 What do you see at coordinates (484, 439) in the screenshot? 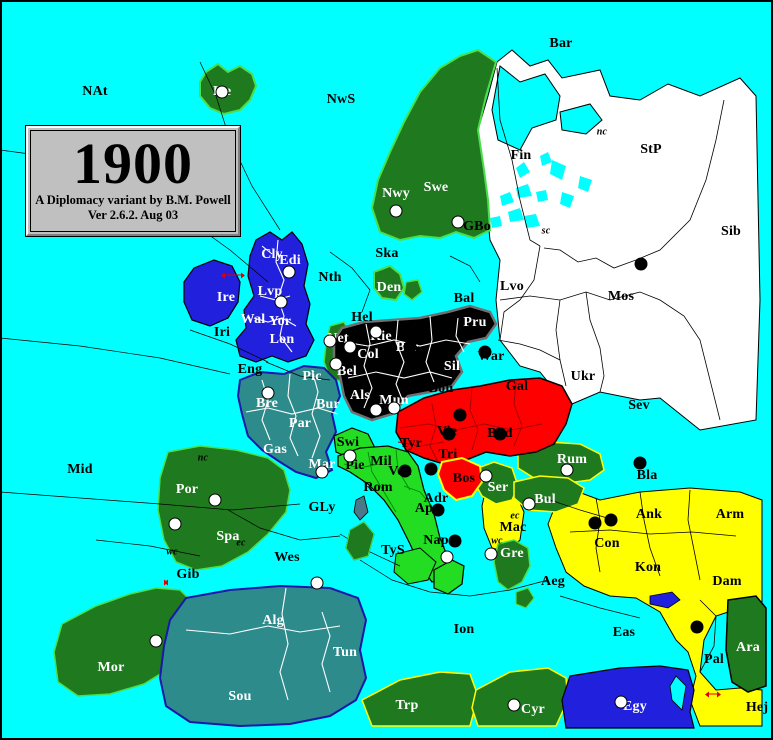
I see `region-austria` at bounding box center [484, 439].